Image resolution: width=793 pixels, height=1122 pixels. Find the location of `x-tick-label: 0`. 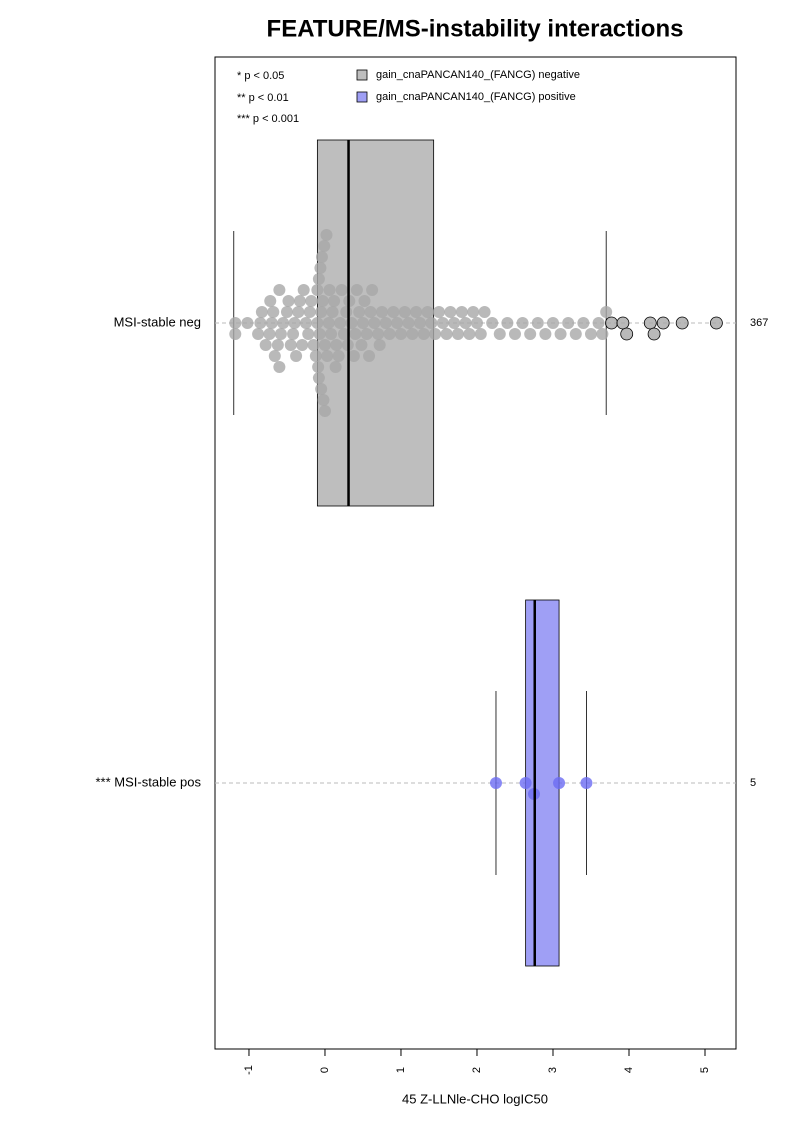

x-tick-label: 0 is located at coordinates (325, 1070).